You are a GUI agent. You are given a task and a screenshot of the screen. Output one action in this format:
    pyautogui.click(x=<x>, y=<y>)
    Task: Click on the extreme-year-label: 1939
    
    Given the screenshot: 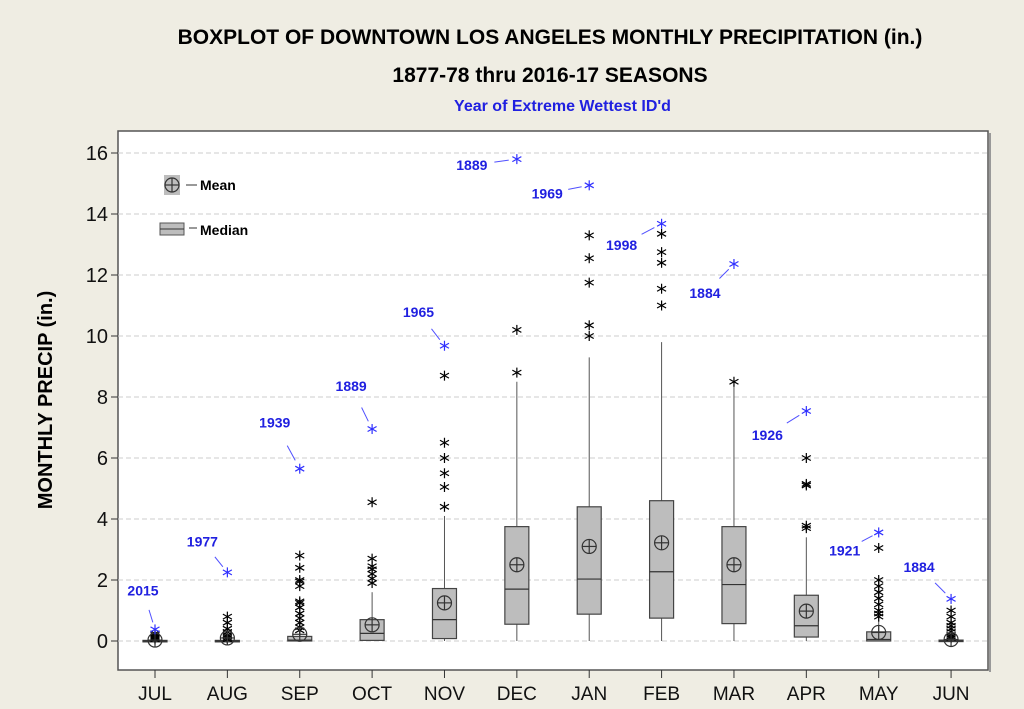 What is the action you would take?
    pyautogui.click(x=274, y=423)
    